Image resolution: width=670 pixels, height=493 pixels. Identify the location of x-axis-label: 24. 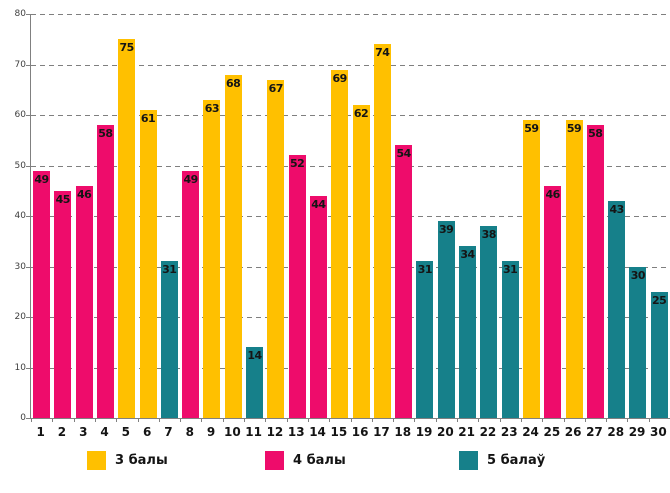
(530, 432).